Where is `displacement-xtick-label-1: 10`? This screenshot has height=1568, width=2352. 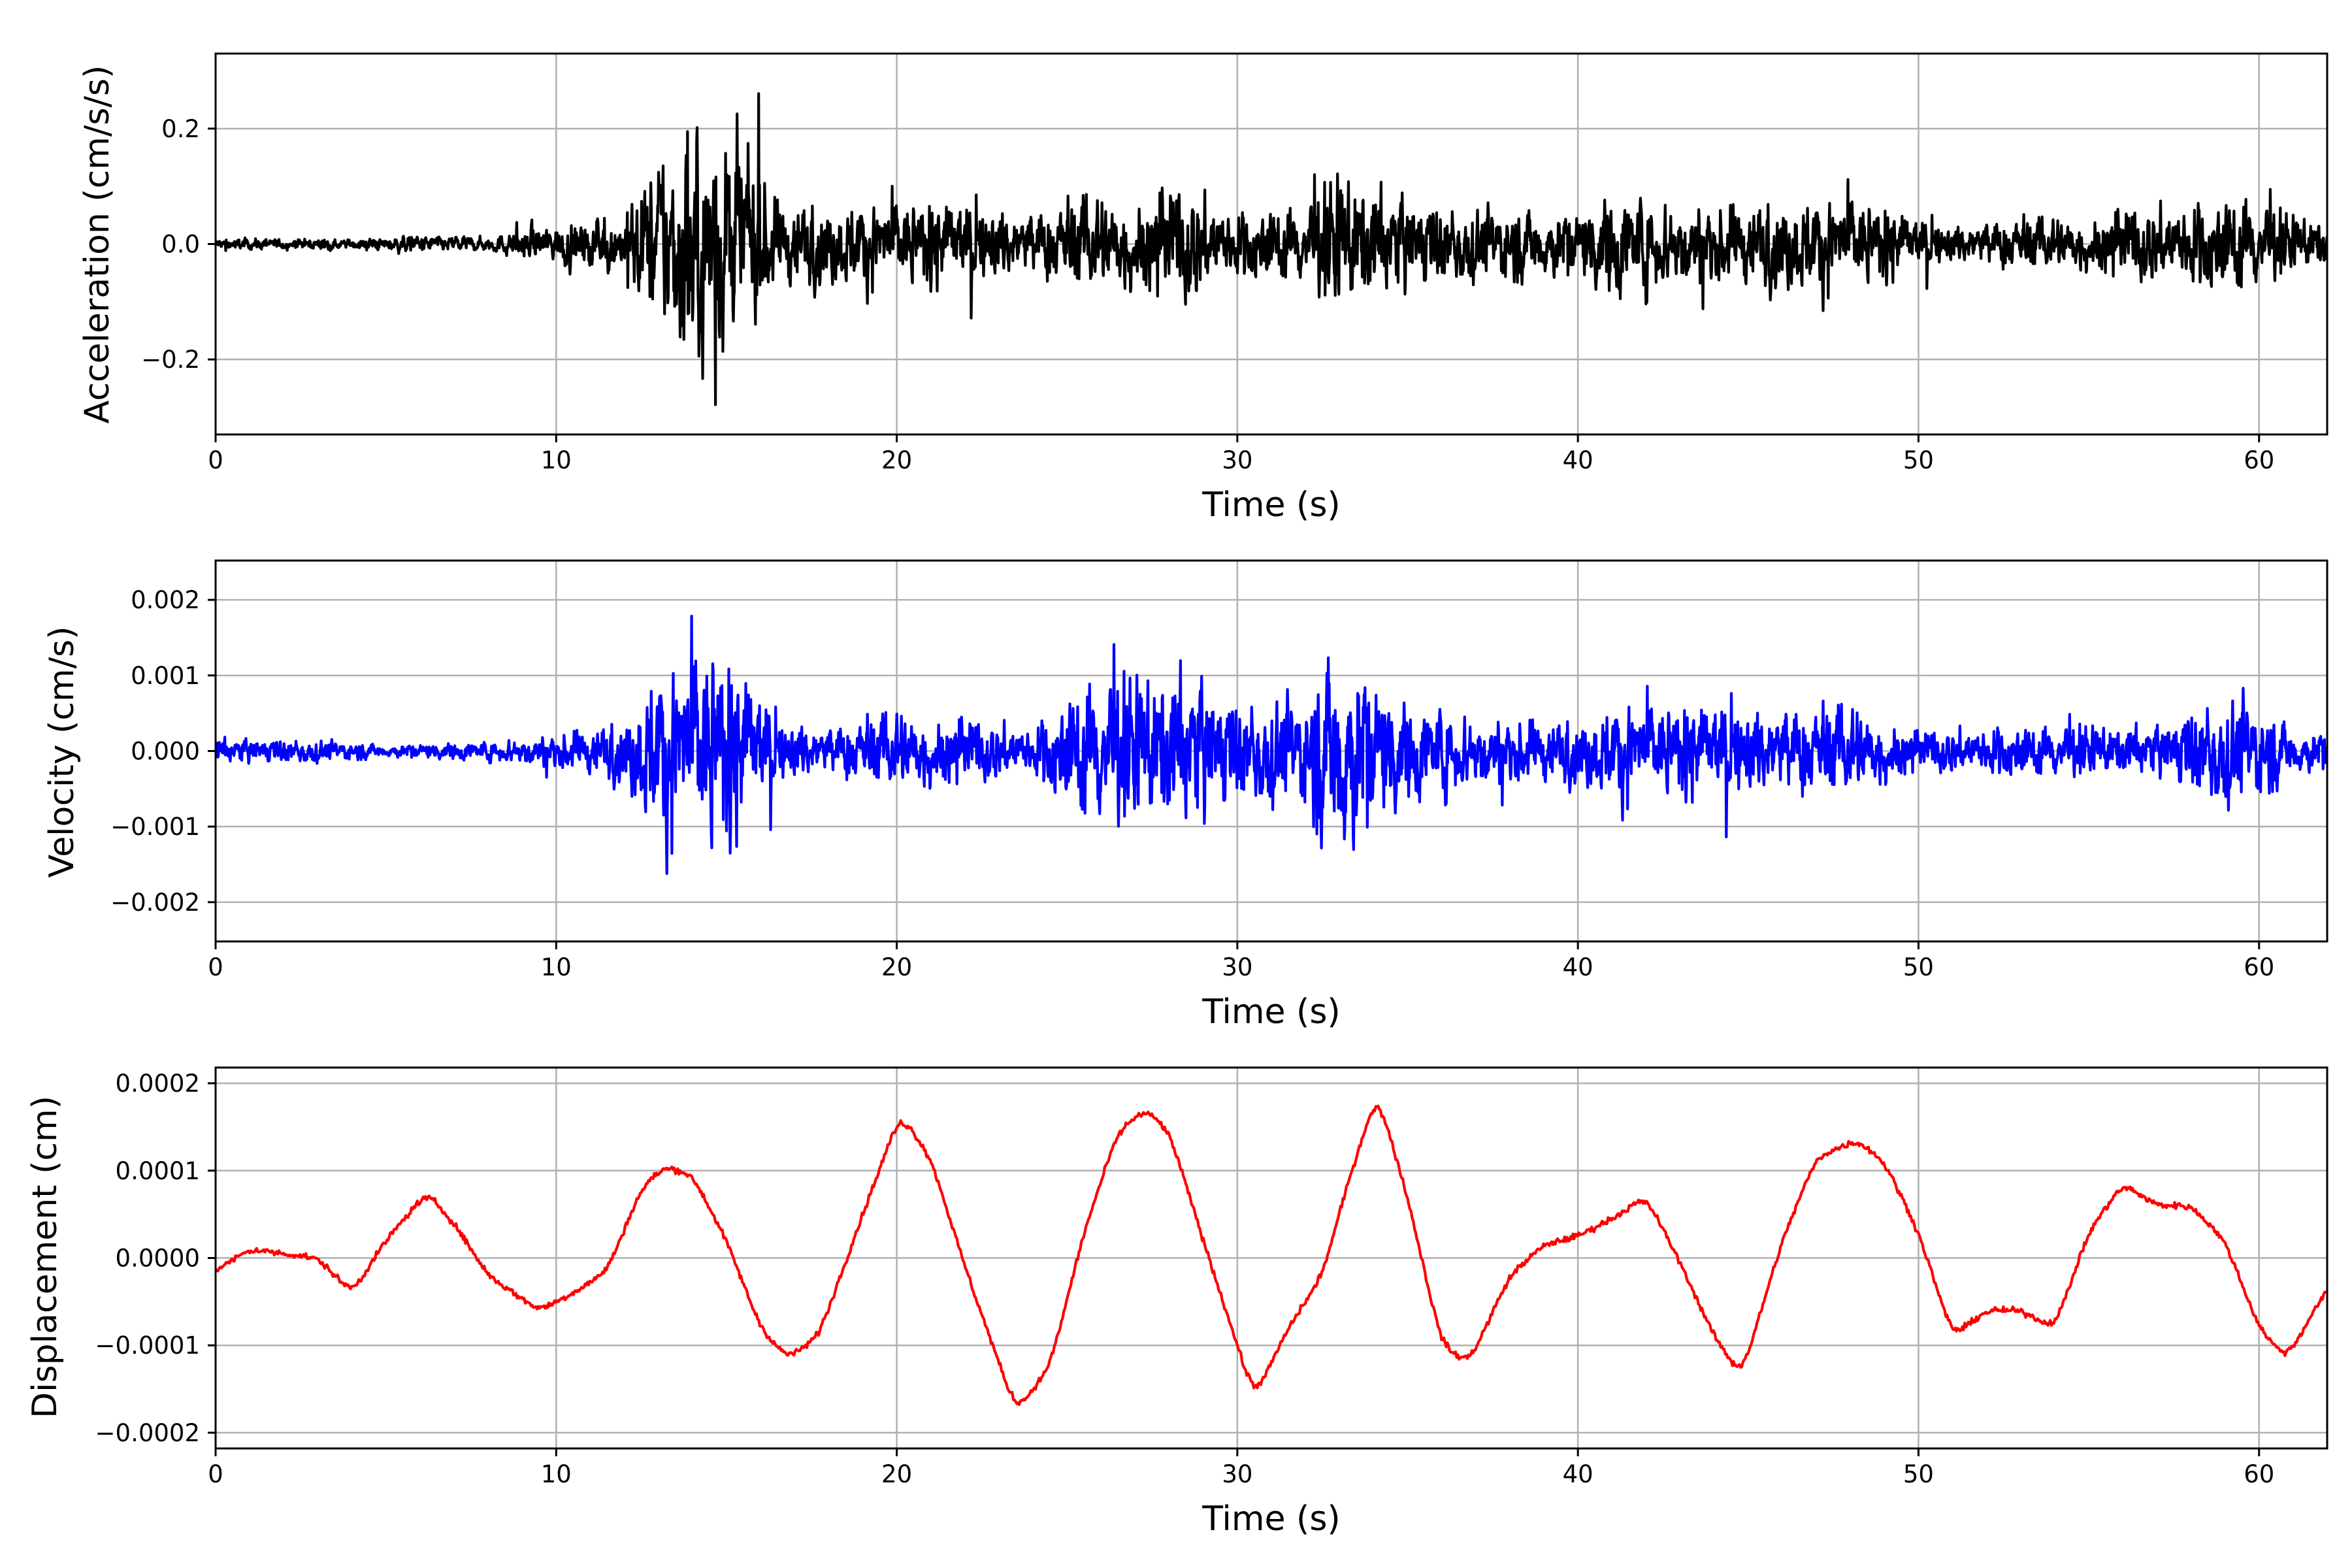
displacement-xtick-label-1: 10 is located at coordinates (556, 1474).